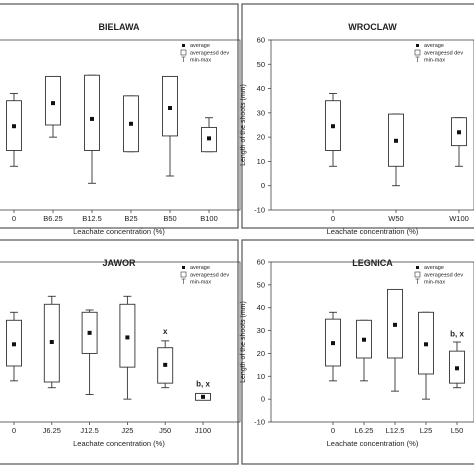 The height and width of the screenshot is (474, 474). I want to click on plot-area, so click(372, 342).